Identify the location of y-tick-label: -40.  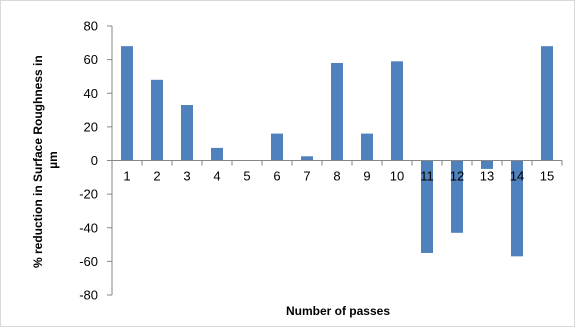
(88, 227).